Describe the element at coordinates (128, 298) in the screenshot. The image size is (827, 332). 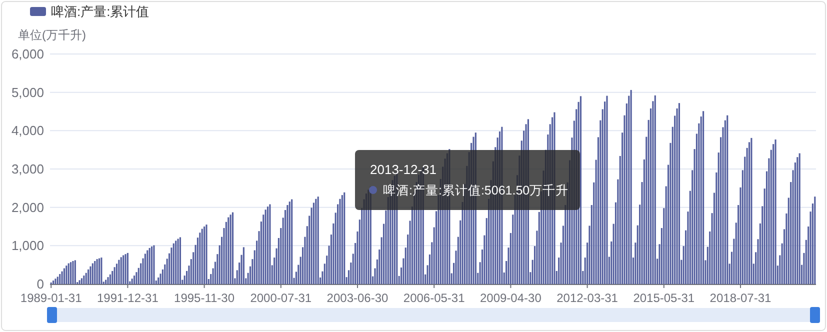
I see `x-tick-label: 1991-12-31` at that location.